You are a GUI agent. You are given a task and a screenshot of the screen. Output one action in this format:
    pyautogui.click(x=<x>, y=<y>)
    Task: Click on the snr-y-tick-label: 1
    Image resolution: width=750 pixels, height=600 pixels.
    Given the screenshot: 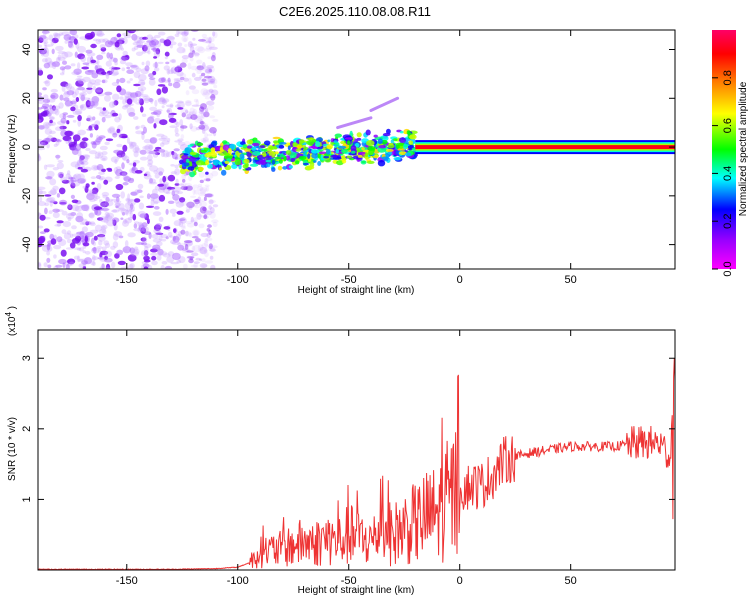 What is the action you would take?
    pyautogui.click(x=27, y=499)
    